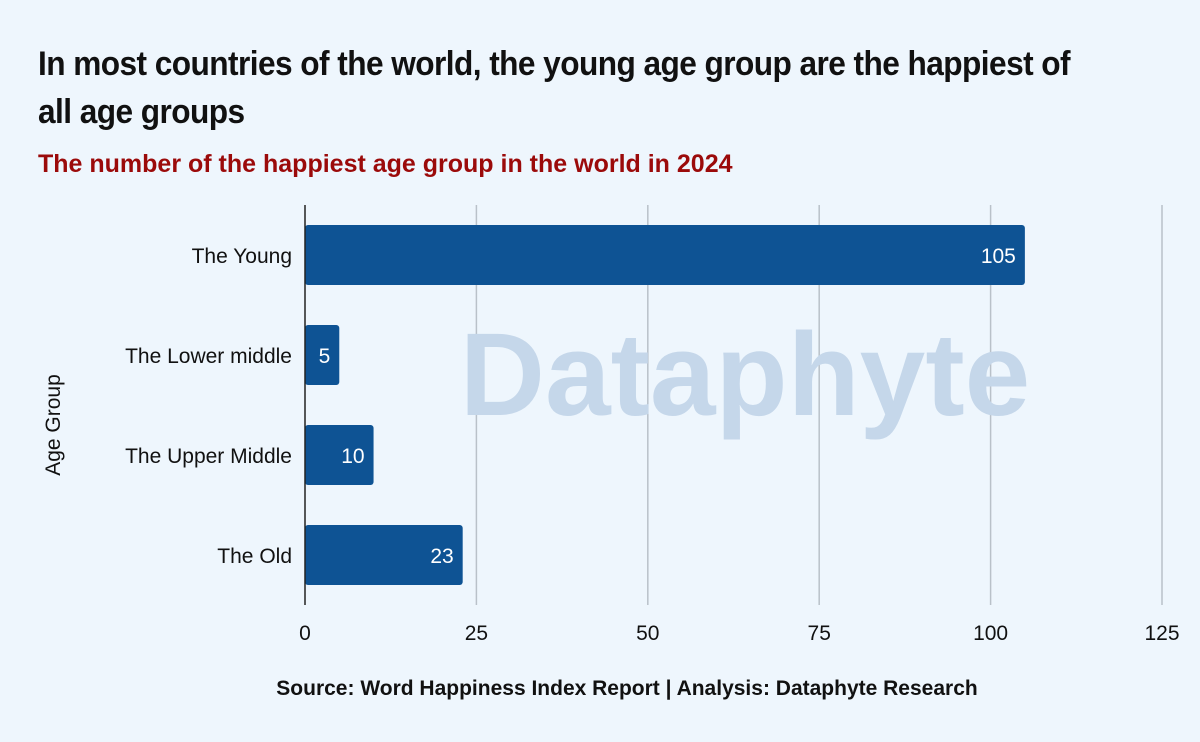  Describe the element at coordinates (208, 356) in the screenshot. I see `category-label: The Lower middle` at that location.